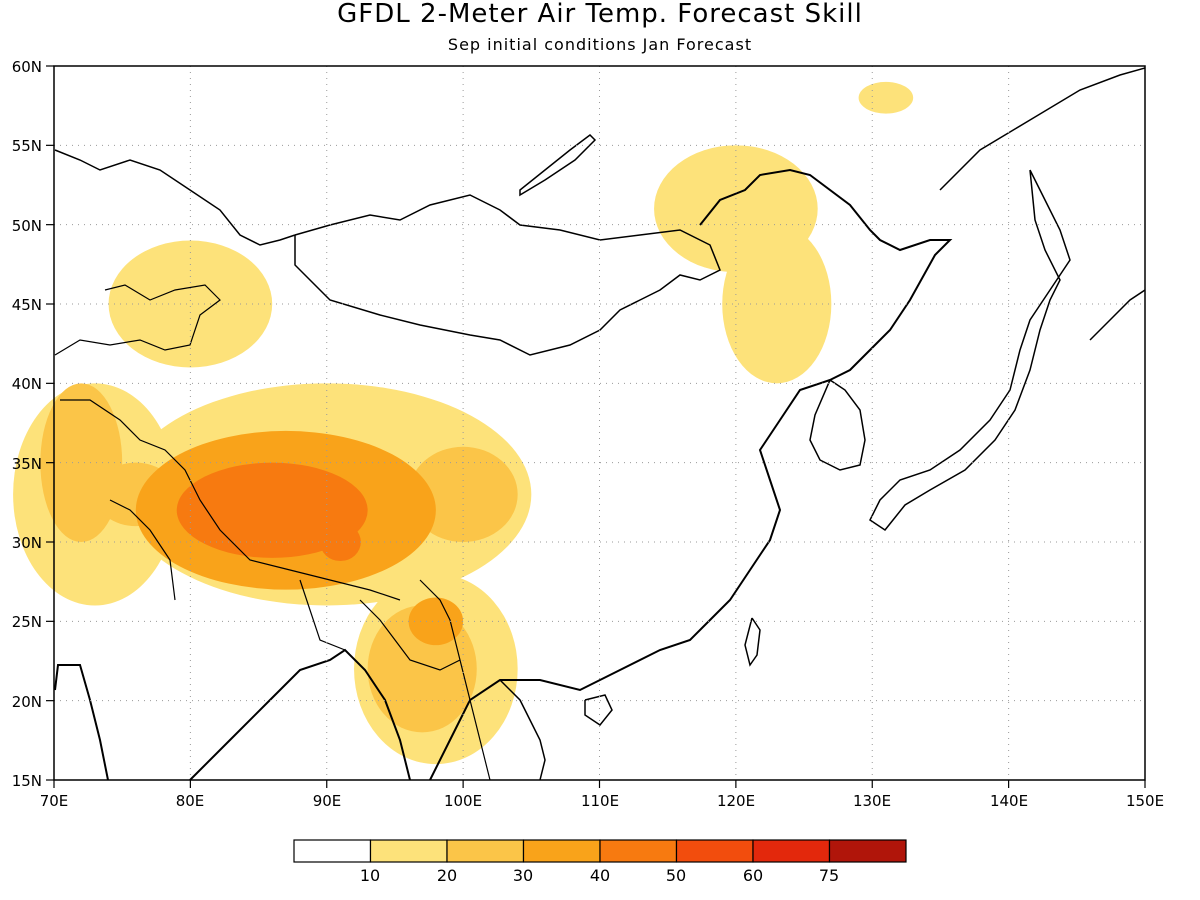  I want to click on lon-label-150e: 150E, so click(1145, 801).